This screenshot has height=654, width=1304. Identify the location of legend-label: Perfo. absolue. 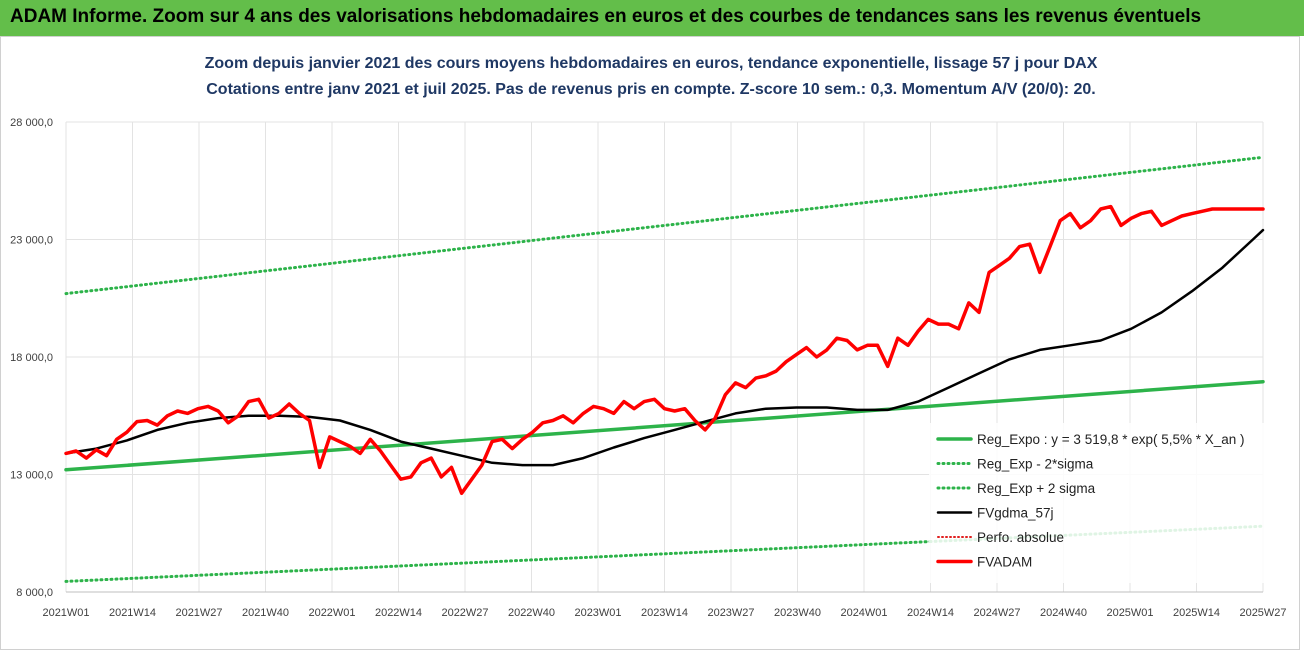
(1020, 537).